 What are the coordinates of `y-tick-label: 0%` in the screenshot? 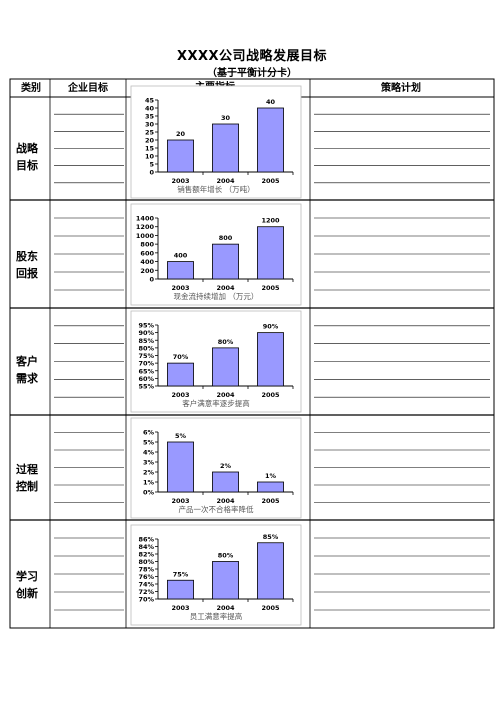 It's located at (149, 493).